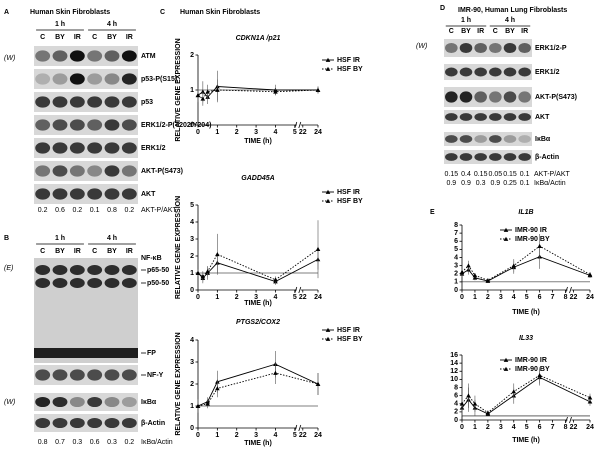 Image resolution: width=605 pixels, height=453 pixels. What do you see at coordinates (556, 97) in the screenshot?
I see `blot-row-label: AKT-P(S473)` at bounding box center [556, 97].